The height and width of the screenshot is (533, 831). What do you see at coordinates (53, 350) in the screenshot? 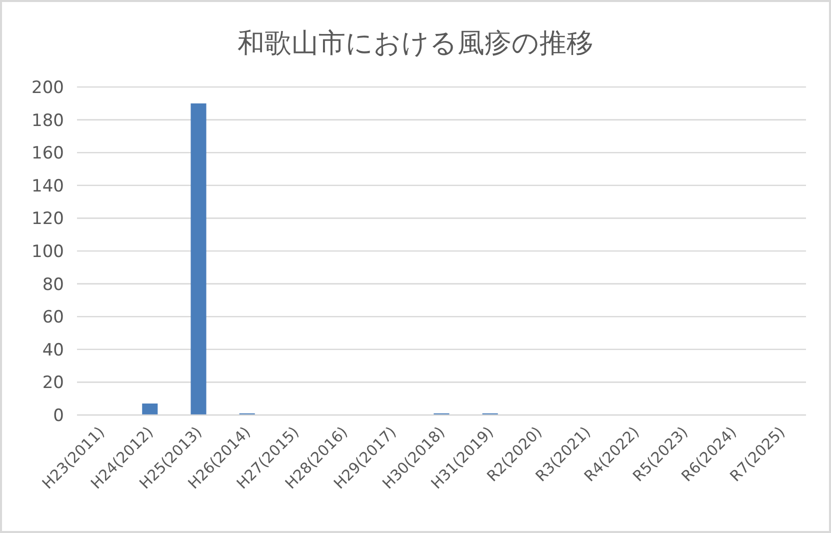
I see `ytick: 40` at bounding box center [53, 350].